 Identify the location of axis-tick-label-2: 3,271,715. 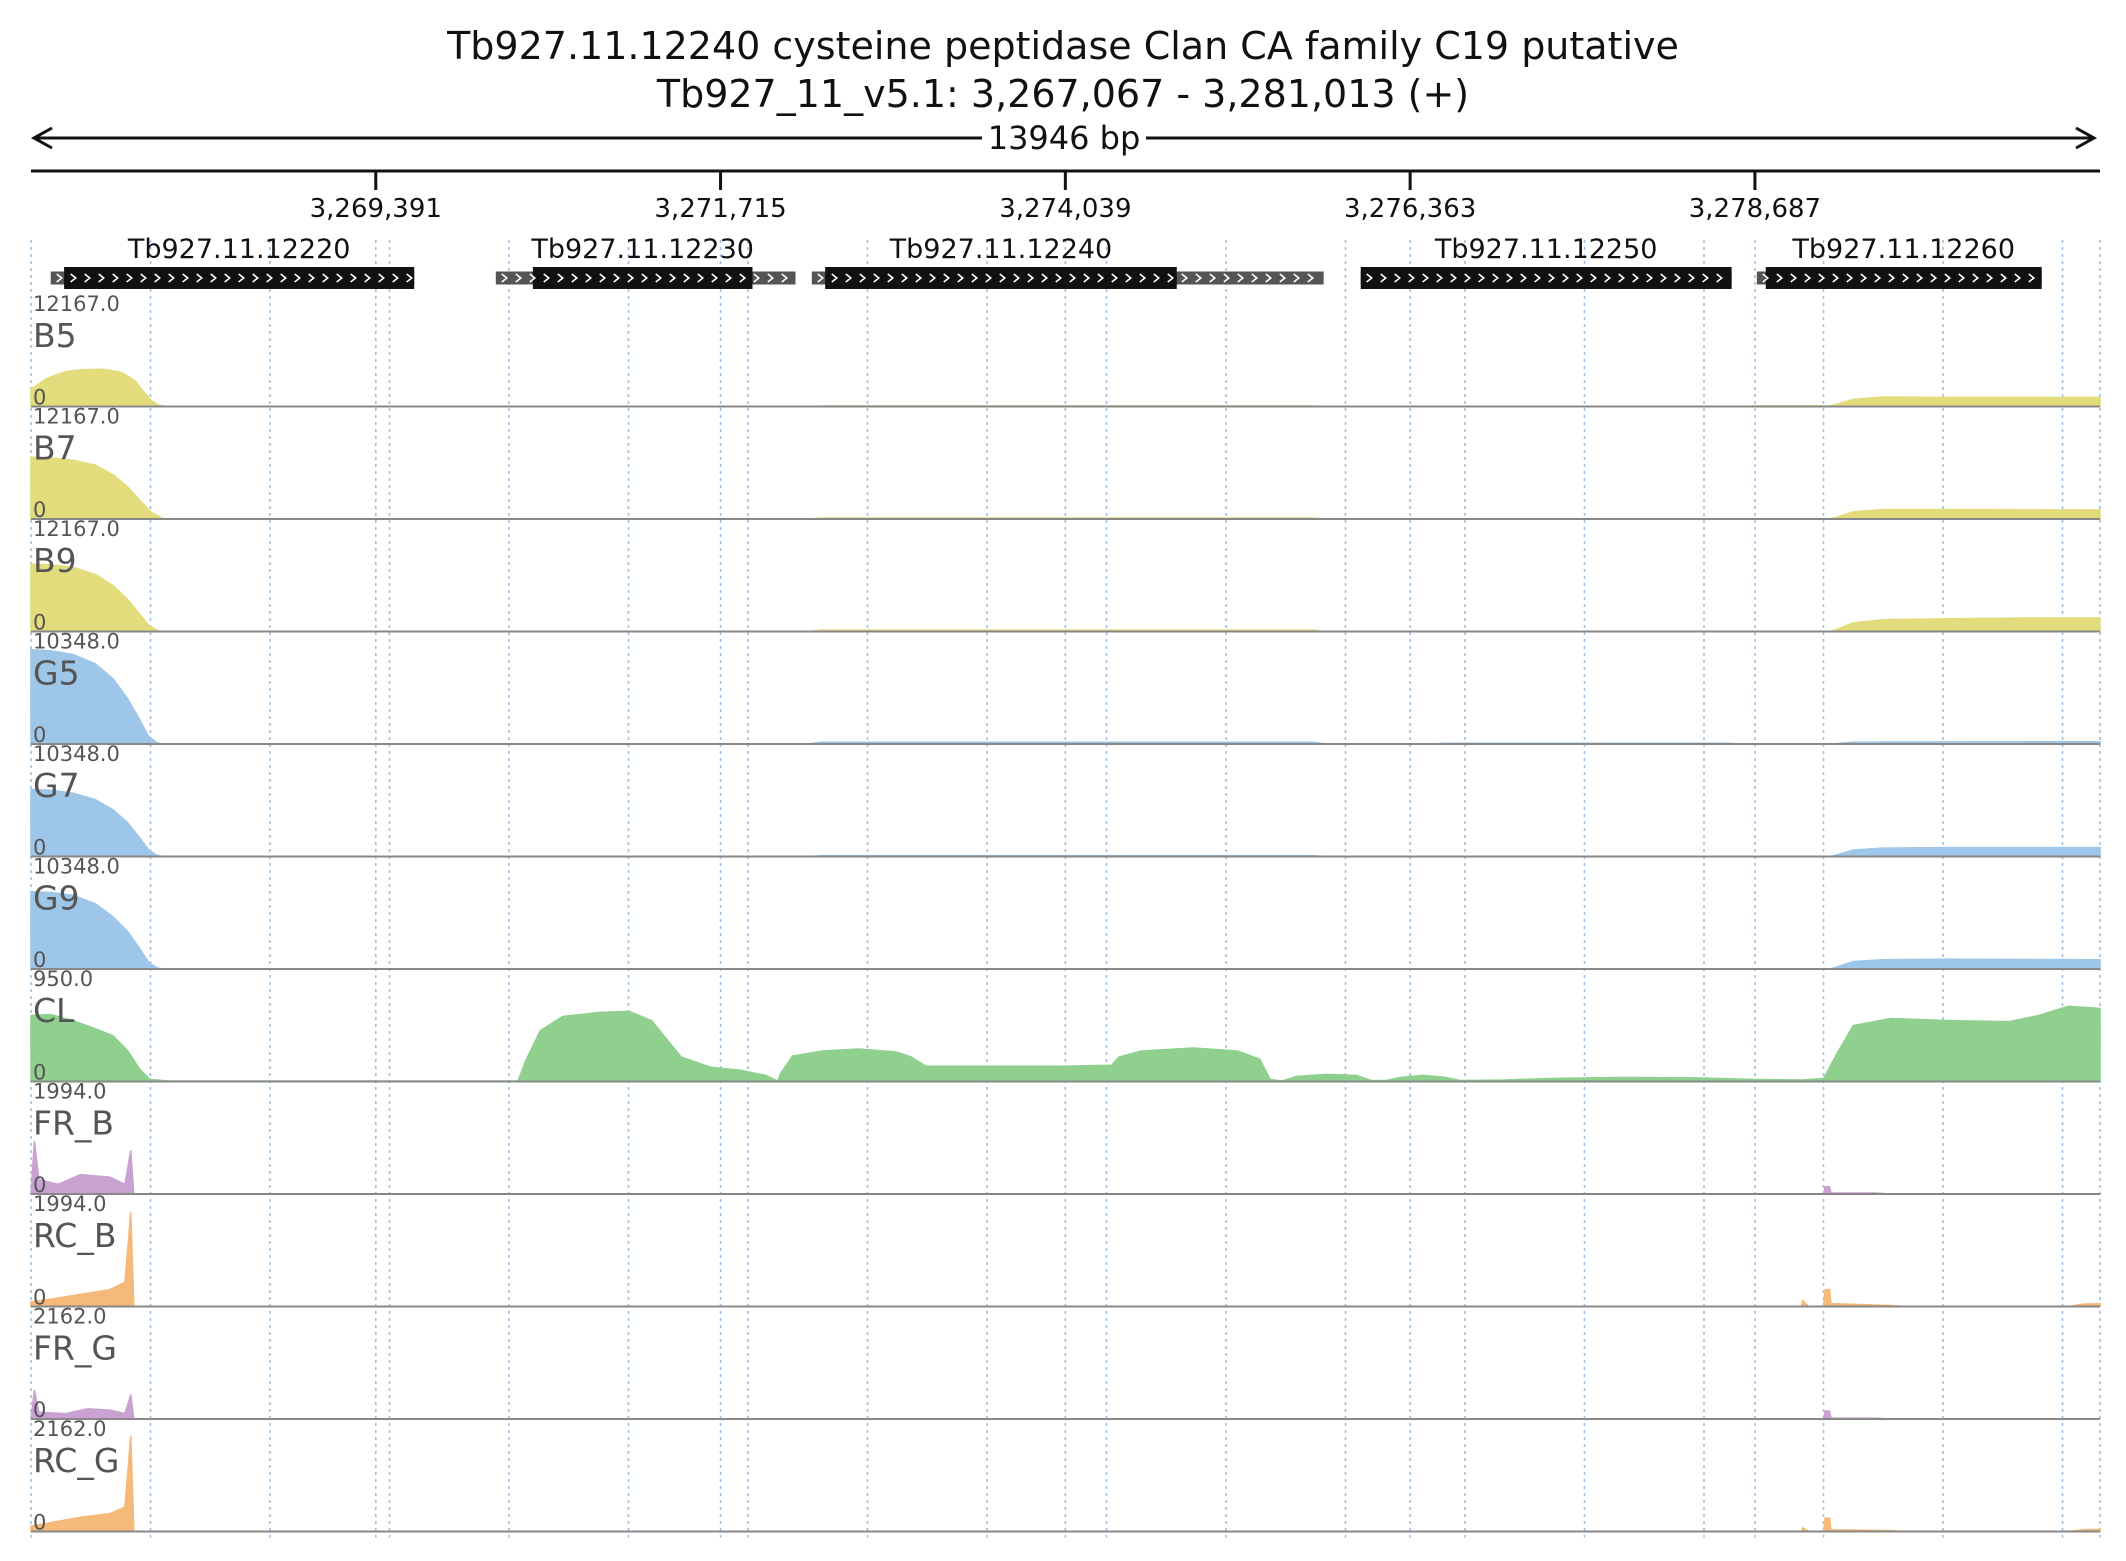
(720, 209).